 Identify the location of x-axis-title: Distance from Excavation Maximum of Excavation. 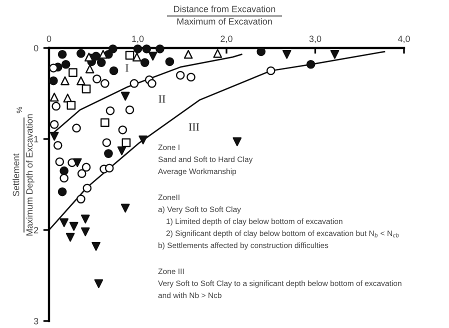
(225, 15).